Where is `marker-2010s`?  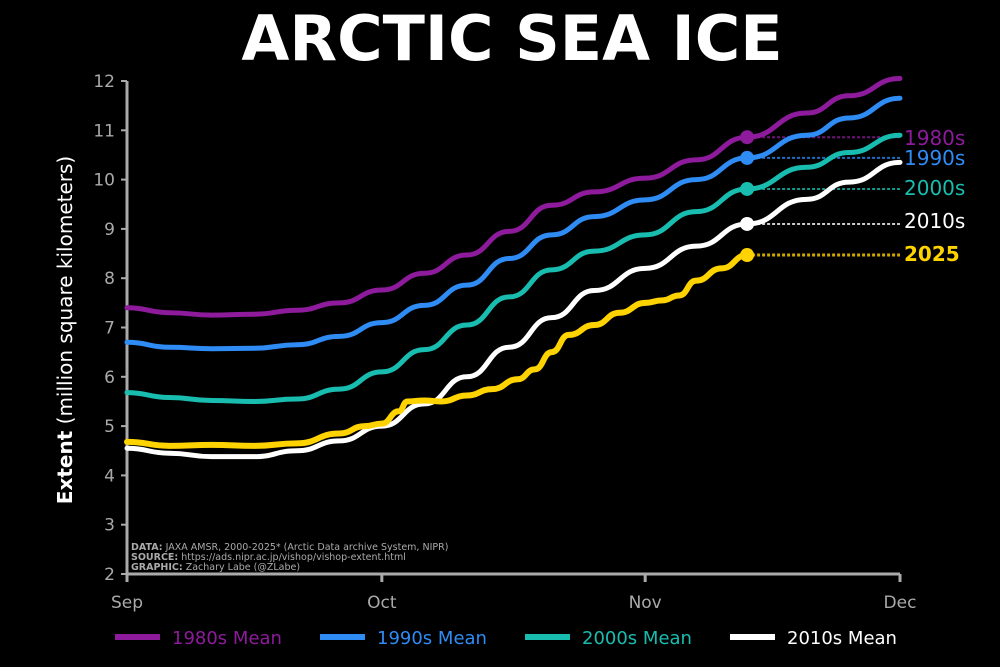 marker-2010s is located at coordinates (747, 223).